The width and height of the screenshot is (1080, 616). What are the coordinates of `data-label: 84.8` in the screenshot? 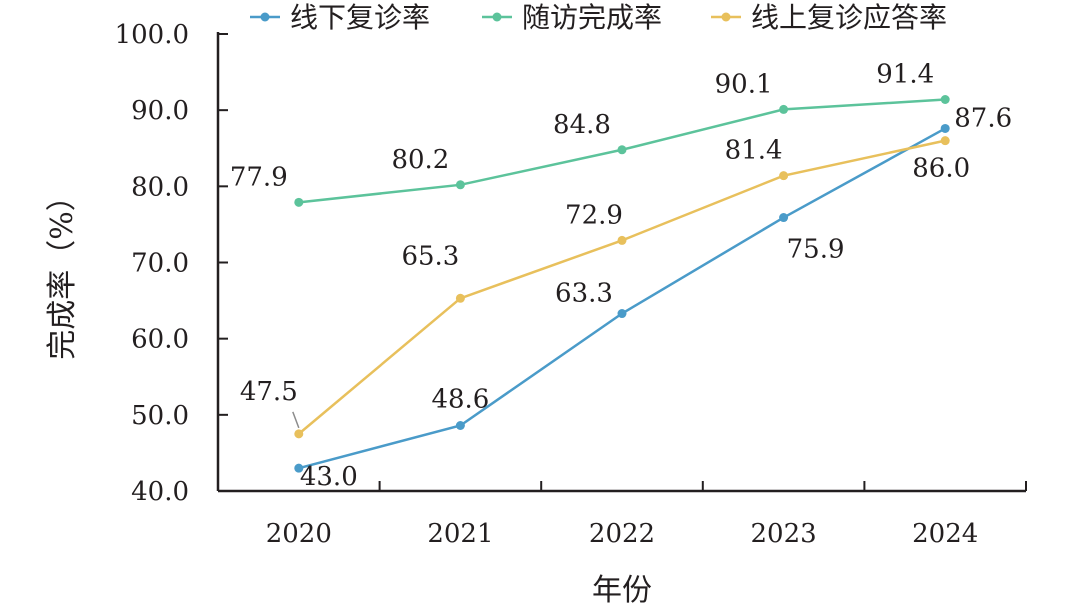 It's located at (582, 125).